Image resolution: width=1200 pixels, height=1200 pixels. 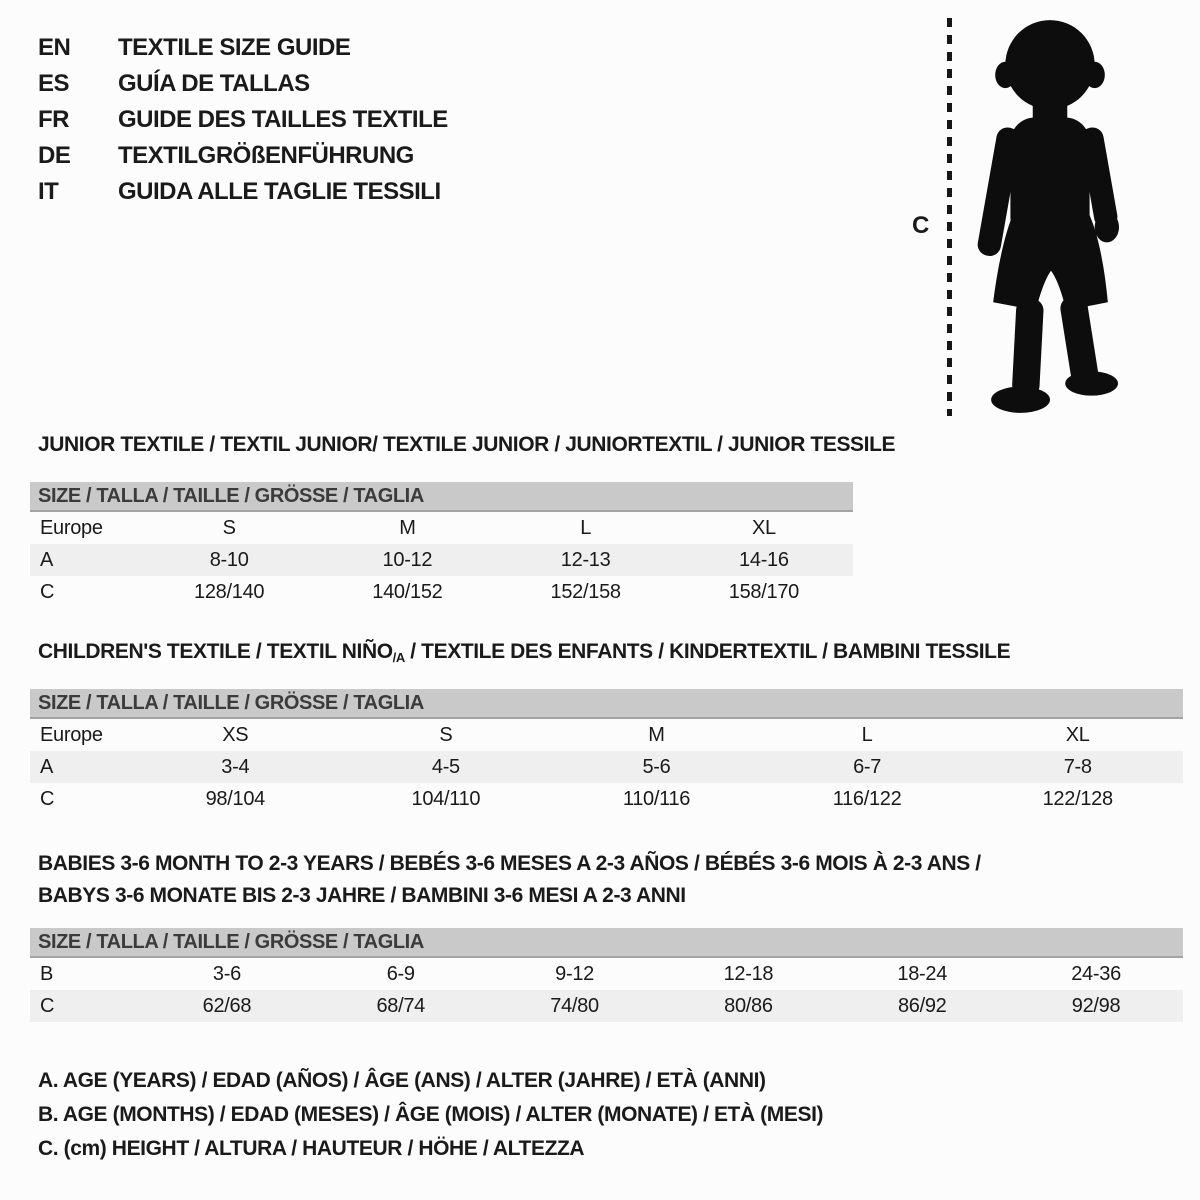 What do you see at coordinates (54, 119) in the screenshot?
I see `lang-code: FR` at bounding box center [54, 119].